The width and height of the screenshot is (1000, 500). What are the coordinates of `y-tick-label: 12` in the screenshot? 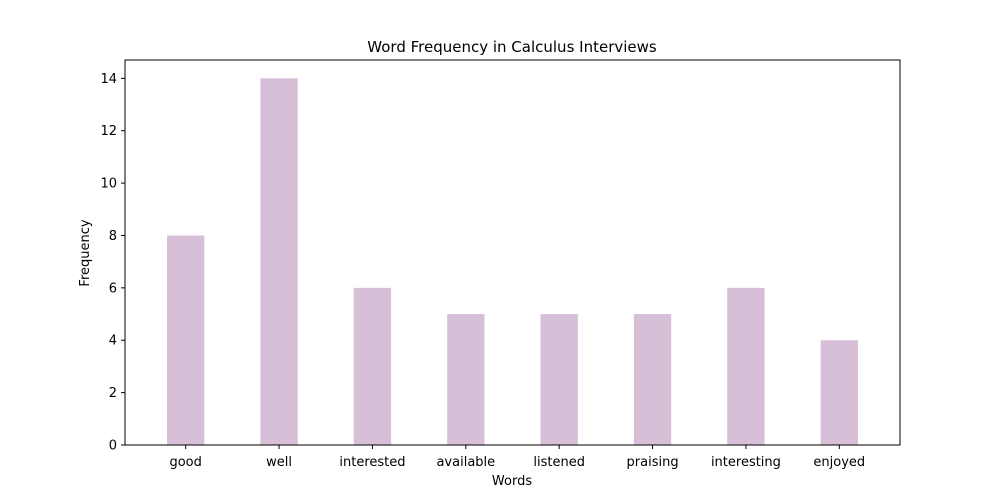 It's located at (108, 131).